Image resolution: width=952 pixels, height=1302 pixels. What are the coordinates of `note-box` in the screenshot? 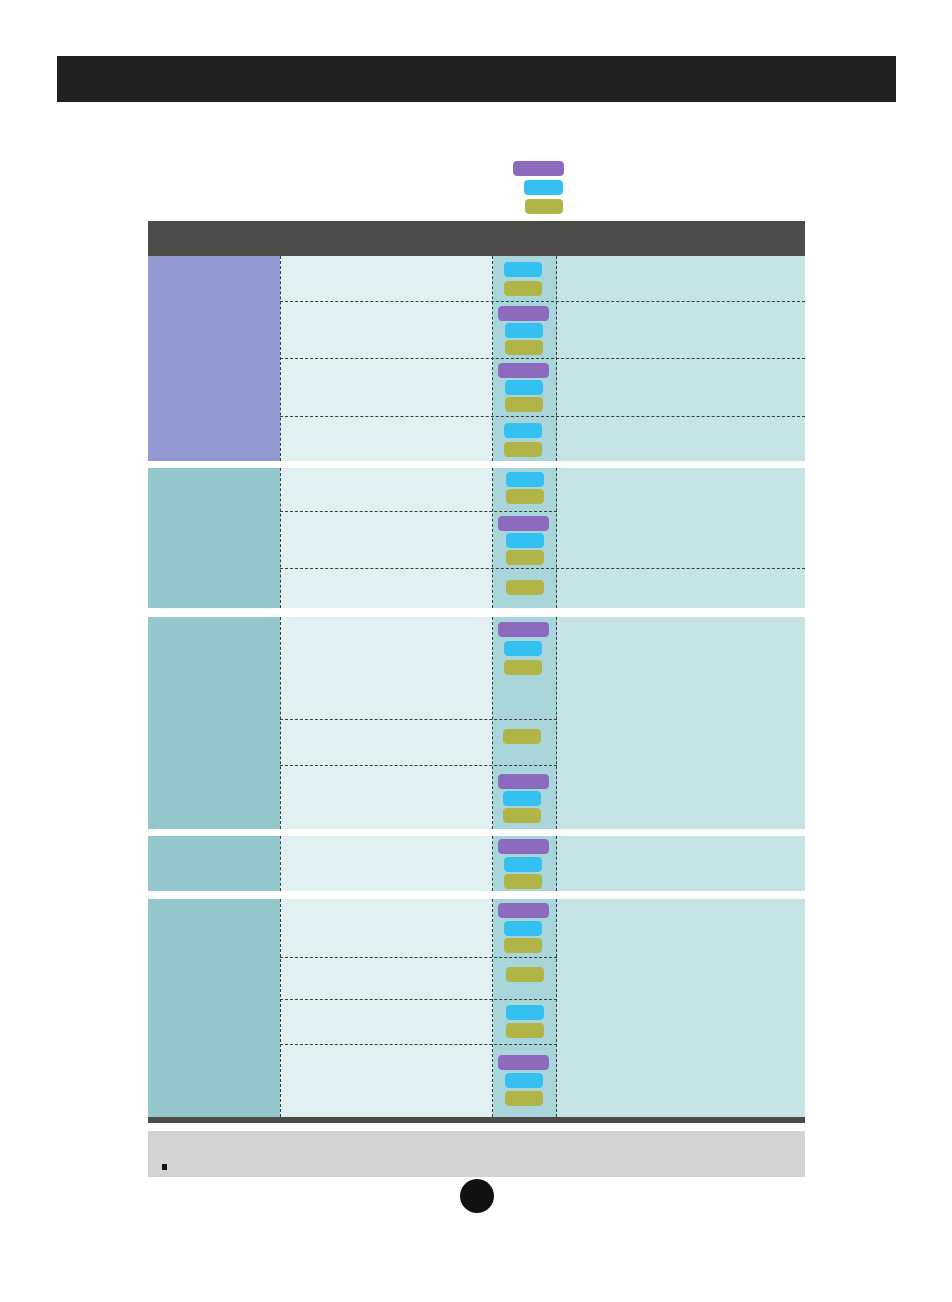 It's located at (476, 1154).